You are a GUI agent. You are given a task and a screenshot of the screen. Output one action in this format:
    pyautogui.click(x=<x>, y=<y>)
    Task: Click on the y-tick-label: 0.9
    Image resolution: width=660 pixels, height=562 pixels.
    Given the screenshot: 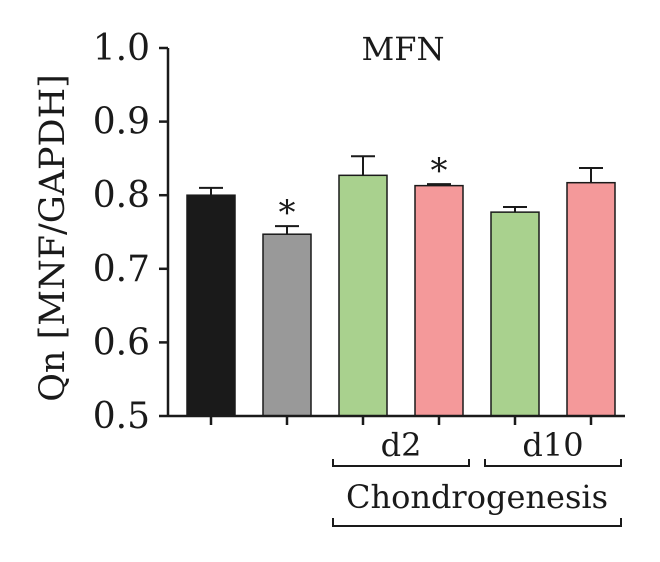 What is the action you would take?
    pyautogui.click(x=121, y=122)
    